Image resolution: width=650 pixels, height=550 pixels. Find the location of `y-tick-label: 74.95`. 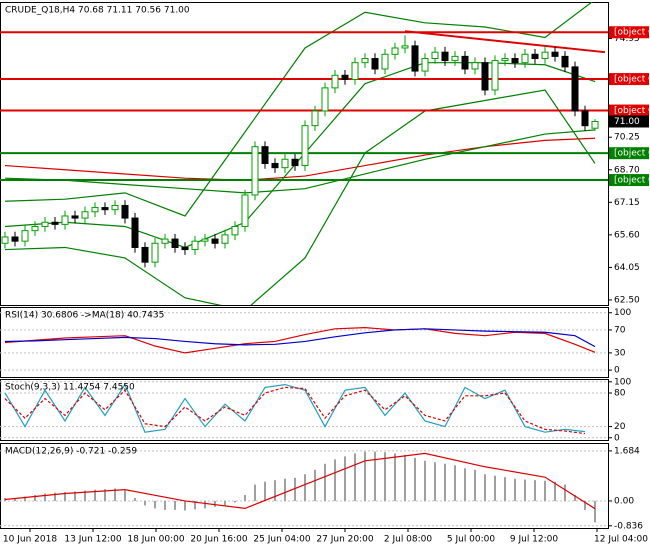

y-tick-label: 74.95 is located at coordinates (627, 39).